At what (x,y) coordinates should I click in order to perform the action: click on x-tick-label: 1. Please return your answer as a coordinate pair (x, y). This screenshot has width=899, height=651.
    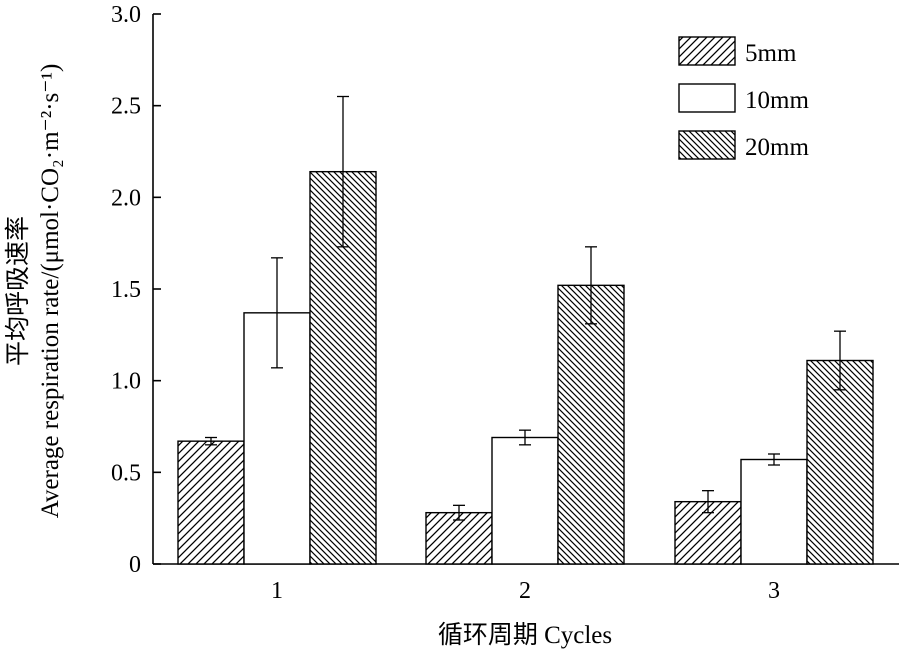
    Looking at the image, I should click on (277, 591).